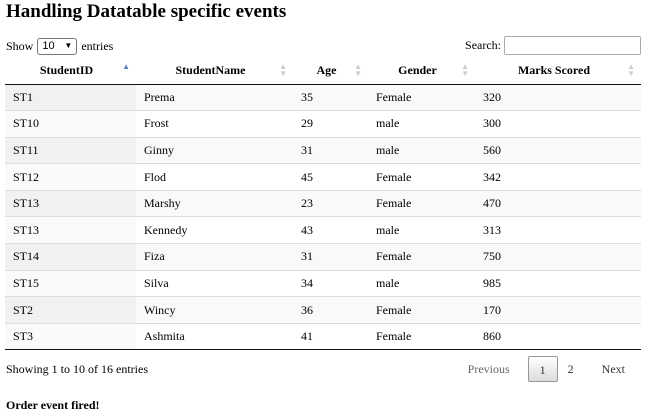  Describe the element at coordinates (126, 66) in the screenshot. I see `sort-ascending-icon: ▲▼` at that location.